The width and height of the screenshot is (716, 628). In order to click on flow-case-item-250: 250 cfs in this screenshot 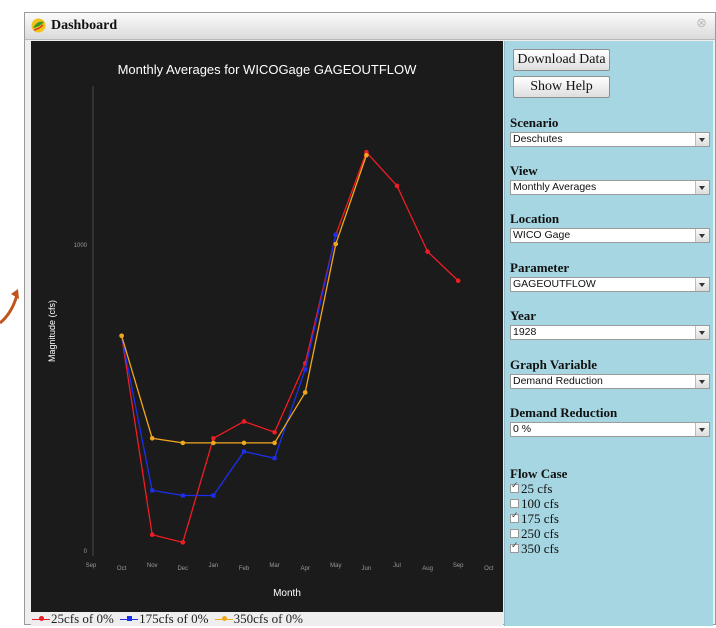, I will do `click(610, 533)`.